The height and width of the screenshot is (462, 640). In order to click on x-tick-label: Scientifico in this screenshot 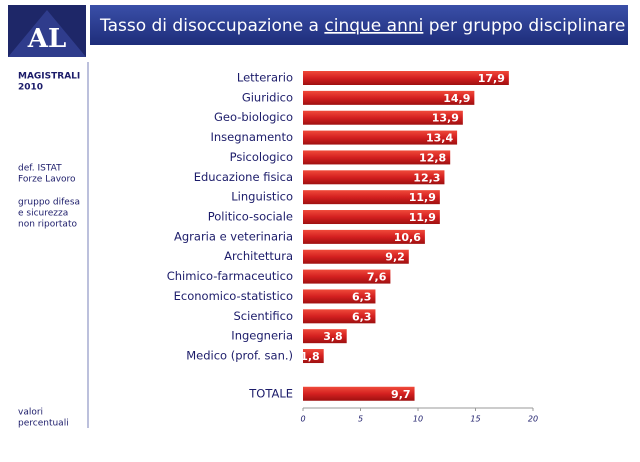, I will do `click(264, 316)`.